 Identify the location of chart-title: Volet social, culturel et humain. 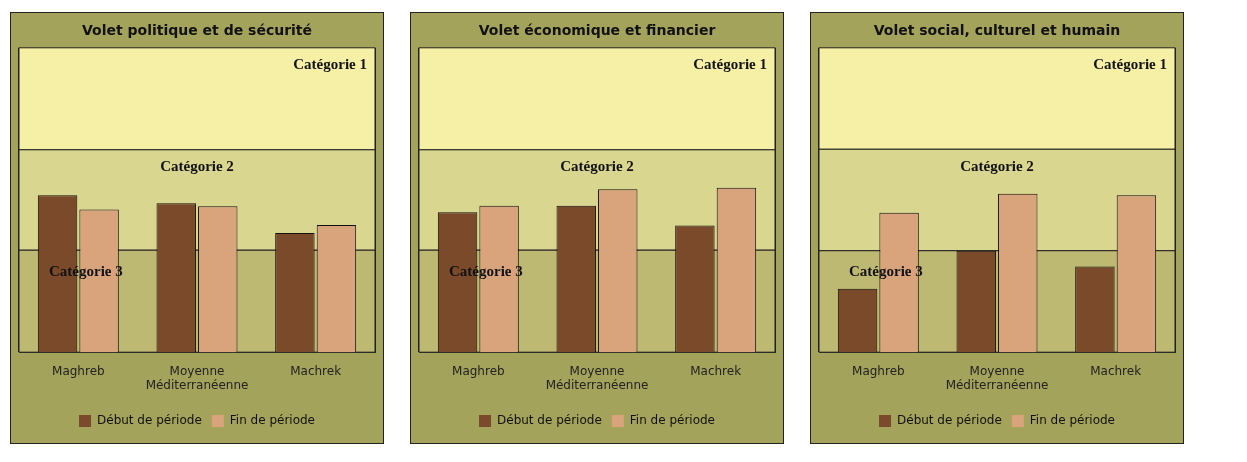
(997, 30).